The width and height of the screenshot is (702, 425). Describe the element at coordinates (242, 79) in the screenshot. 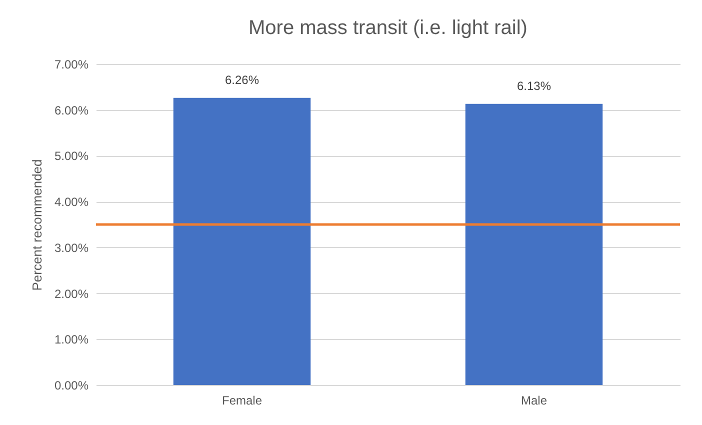

I see `data-label: 6.26%` at that location.